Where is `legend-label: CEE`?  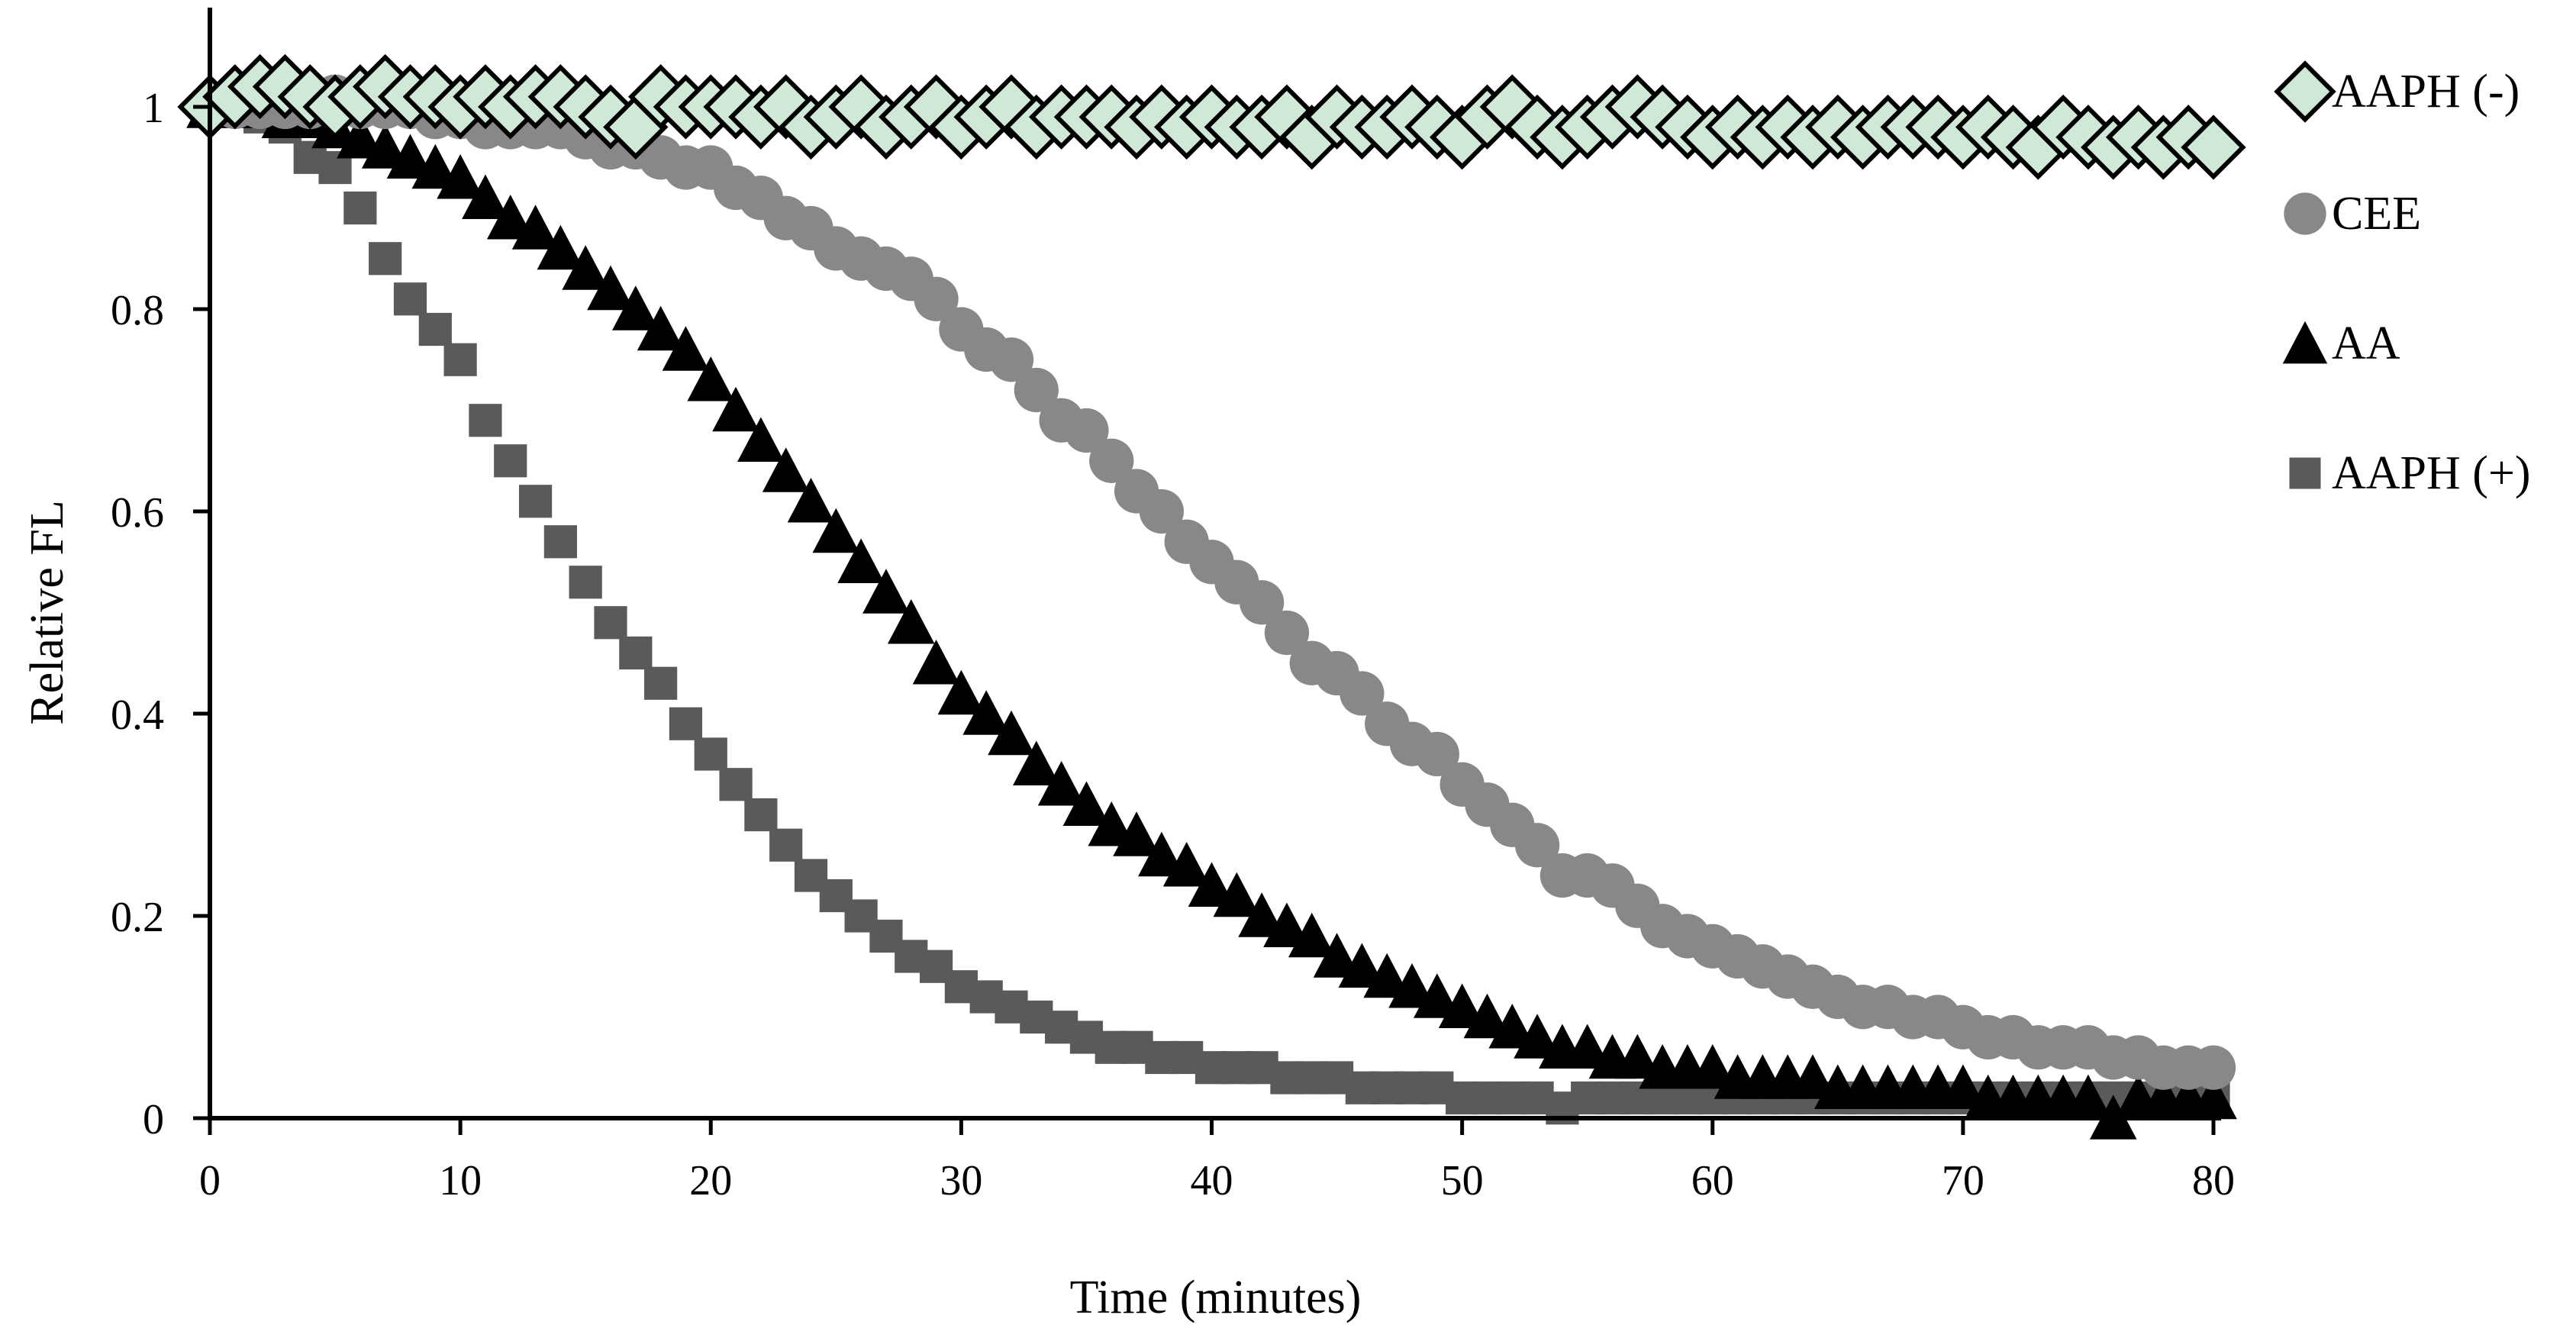 legend-label: CEE is located at coordinates (2376, 214).